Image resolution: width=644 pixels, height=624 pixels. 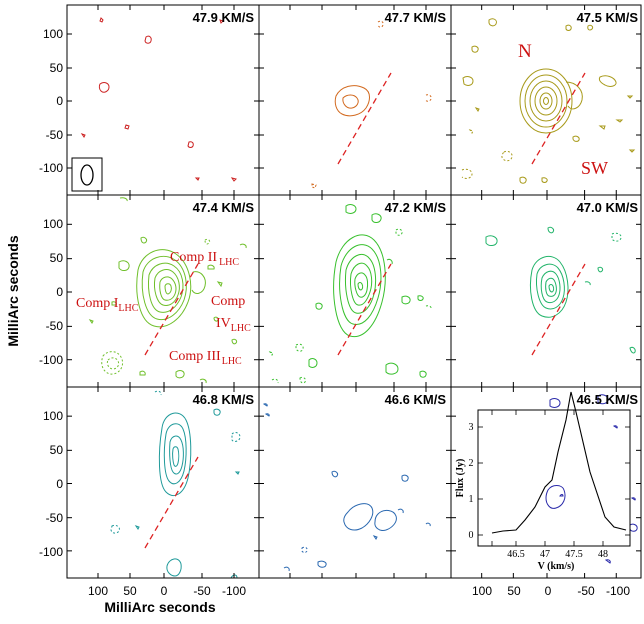 I want to click on velocity-label: 47.4 KM/S, so click(x=224, y=207).